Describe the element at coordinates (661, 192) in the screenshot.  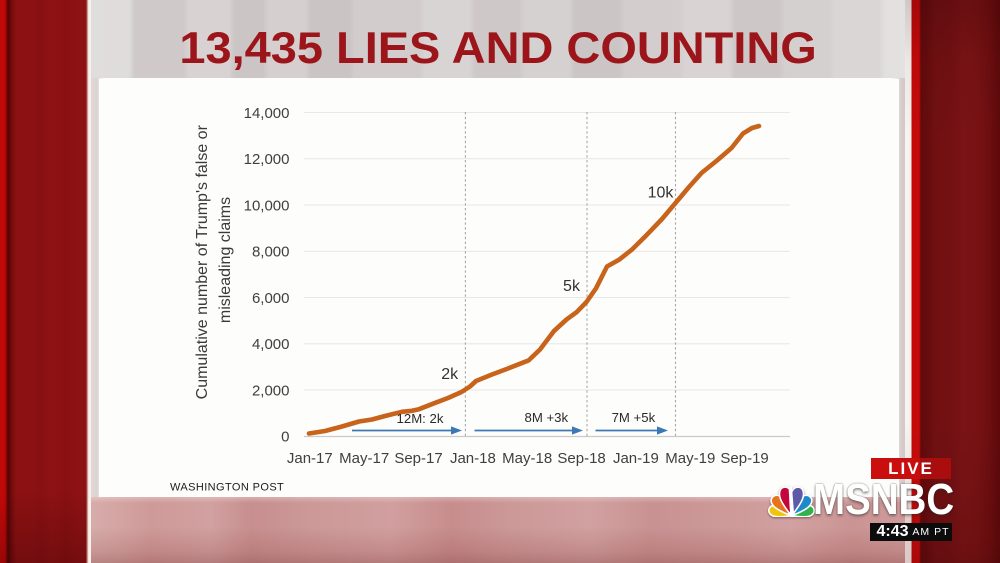
I see `svg-text: 10k` at that location.